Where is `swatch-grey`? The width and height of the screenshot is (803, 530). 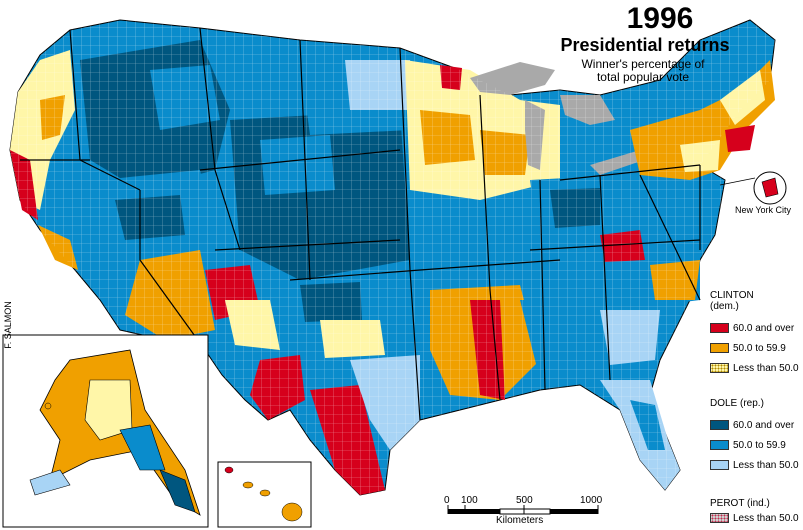
swatch-grey is located at coordinates (719, 518).